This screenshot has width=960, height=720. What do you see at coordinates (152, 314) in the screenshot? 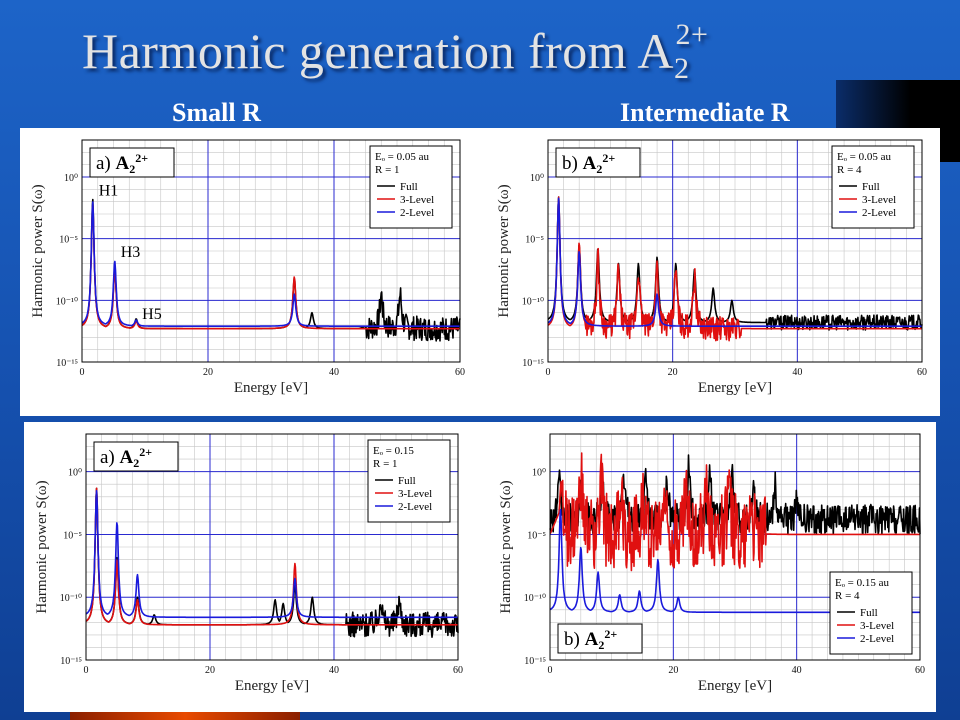
I see `annotation-label: H5` at bounding box center [152, 314].